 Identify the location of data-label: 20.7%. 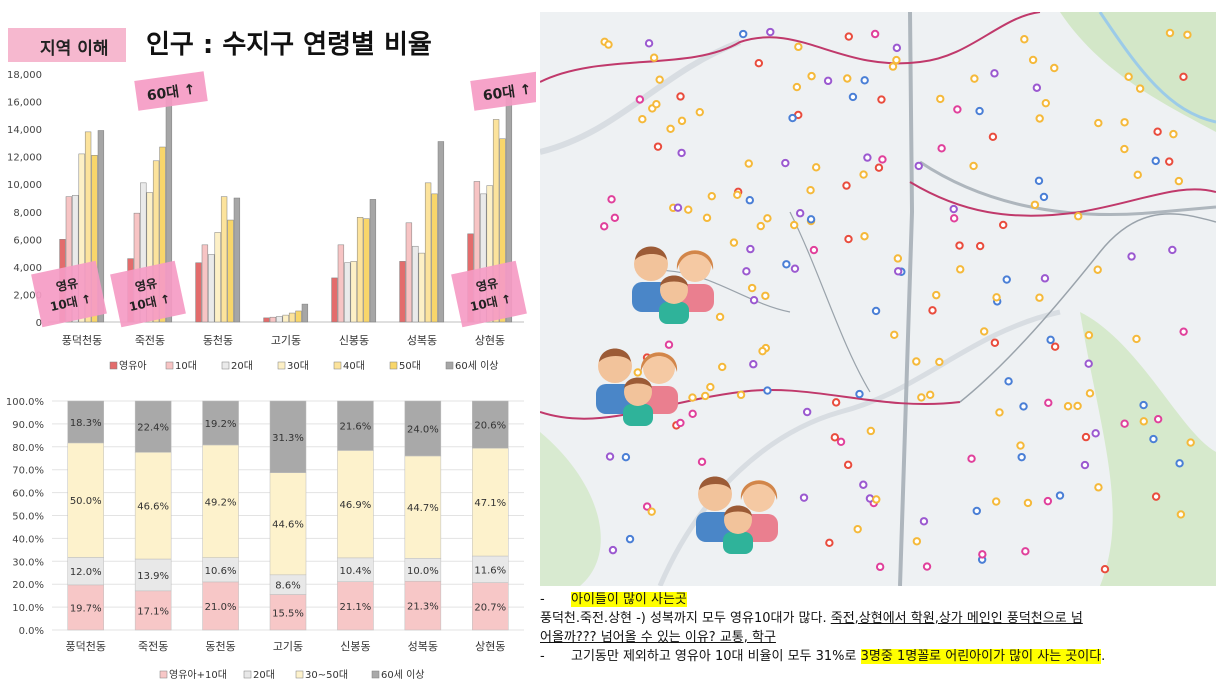
(490, 607).